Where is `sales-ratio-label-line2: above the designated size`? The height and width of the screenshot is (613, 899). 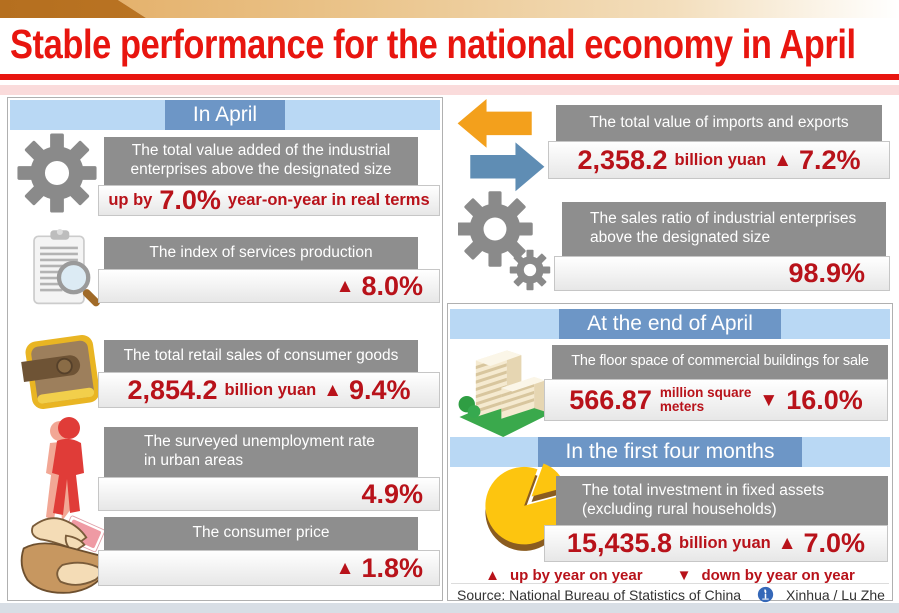 sales-ratio-label-line2: above the designated size is located at coordinates (680, 237).